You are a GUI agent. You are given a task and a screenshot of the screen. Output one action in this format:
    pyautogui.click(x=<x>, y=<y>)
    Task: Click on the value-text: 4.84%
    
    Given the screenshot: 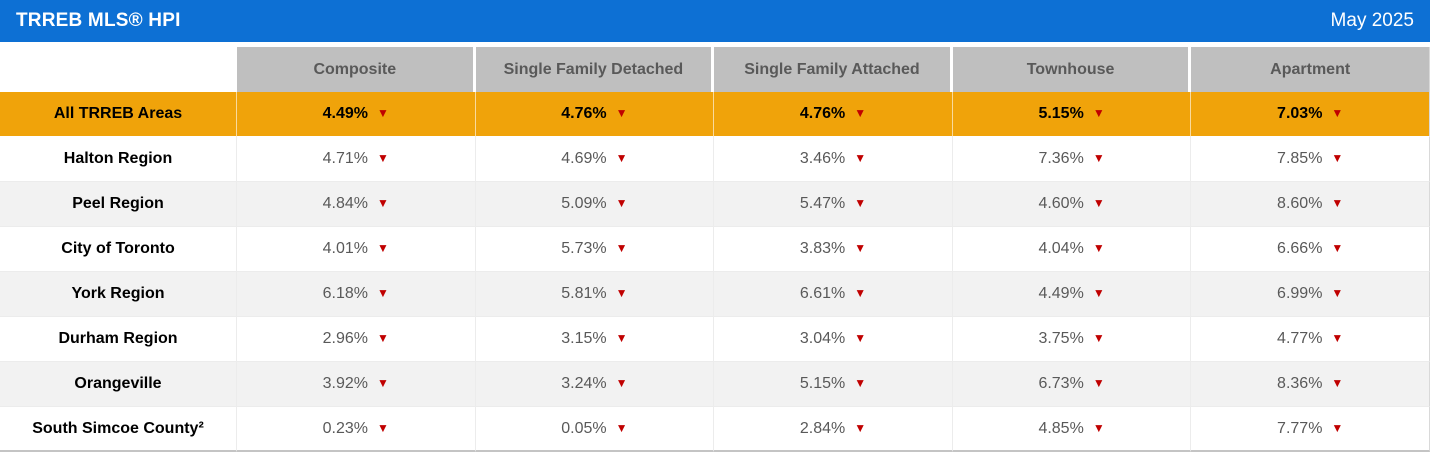 What is the action you would take?
    pyautogui.click(x=345, y=203)
    